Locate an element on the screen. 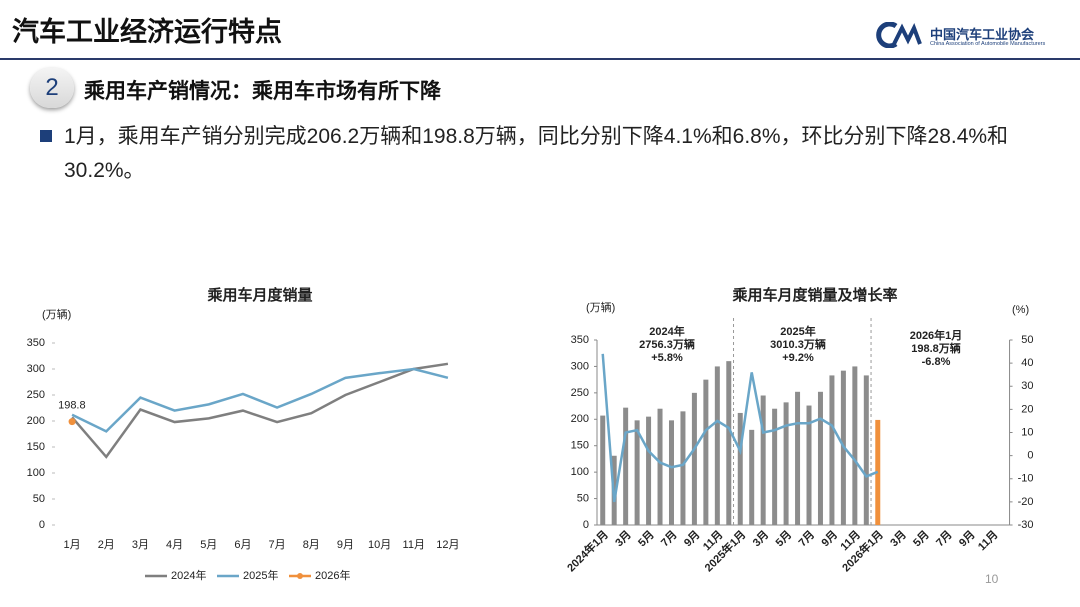  y2-tick-label: -30 is located at coordinates (1026, 525).